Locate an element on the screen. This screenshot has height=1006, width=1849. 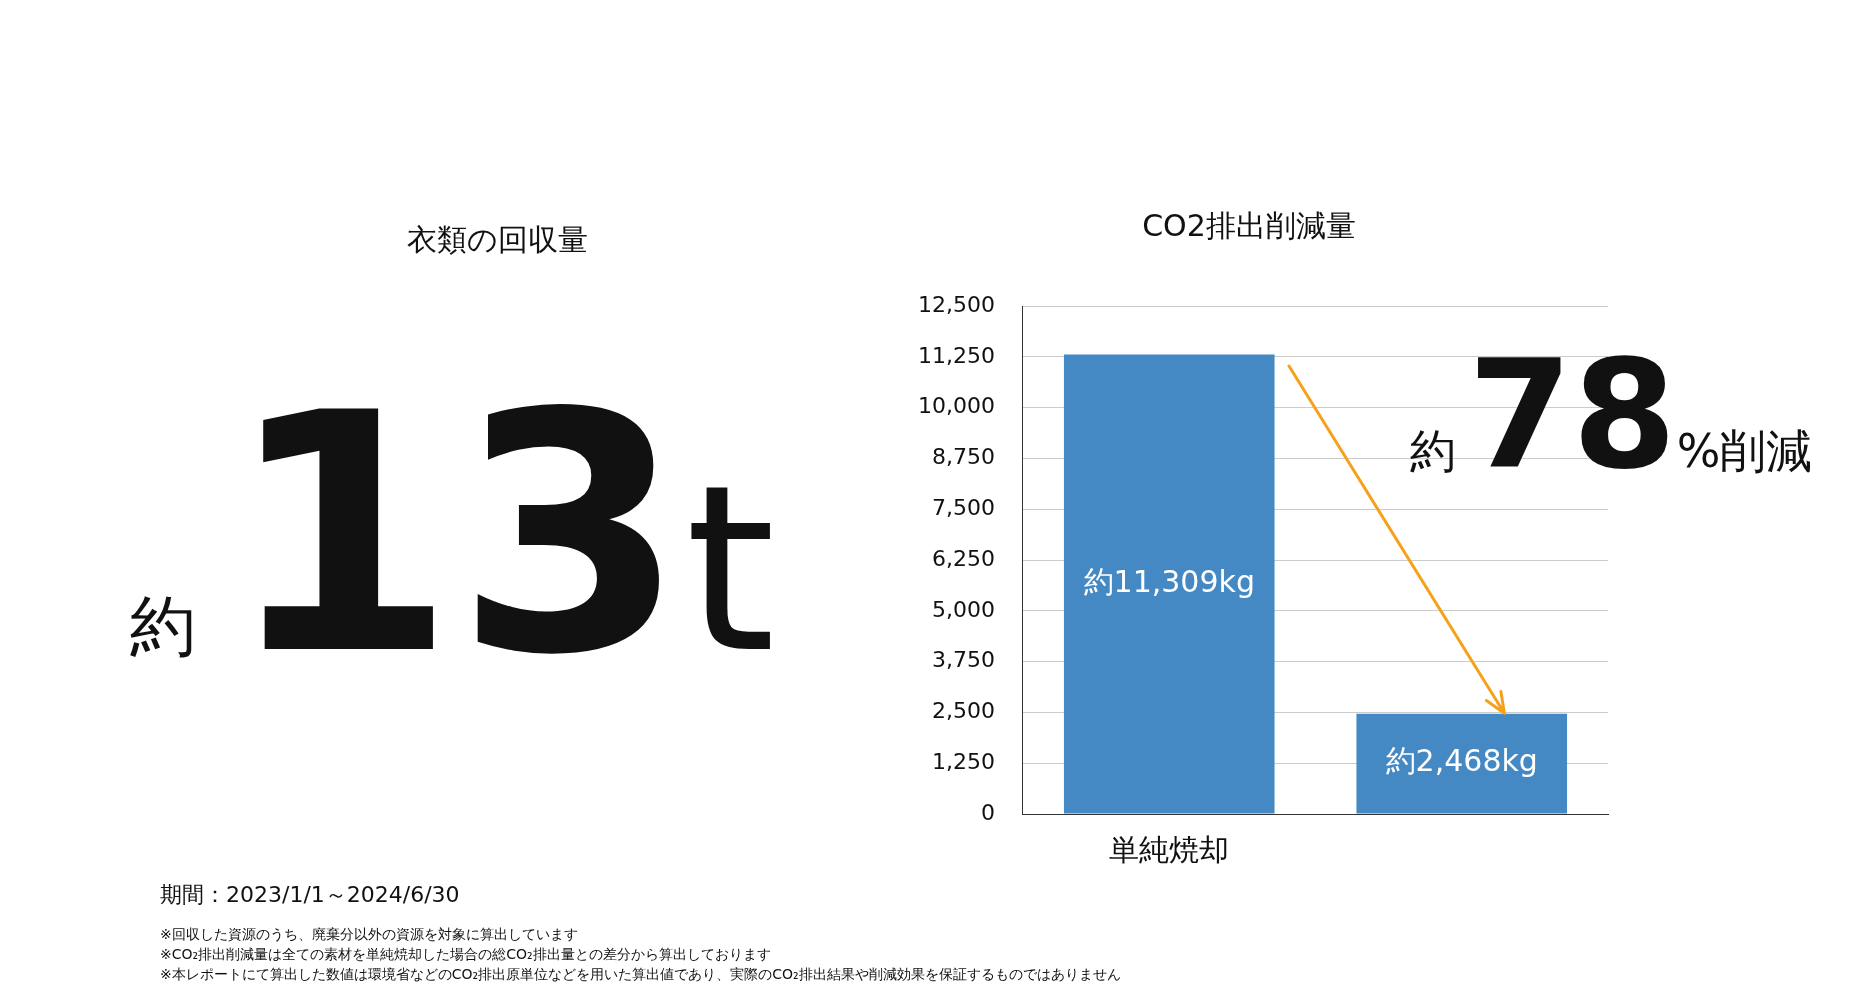
annotation: 約 is located at coordinates (1433, 451).